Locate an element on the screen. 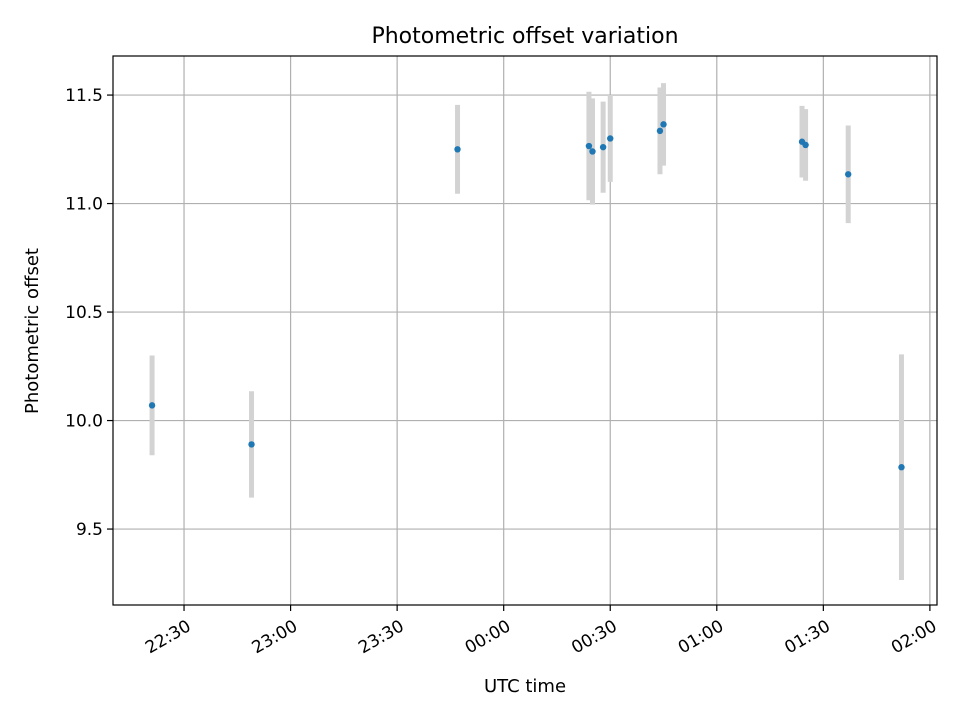  y-axis-label: Photometric offset is located at coordinates (32, 331).